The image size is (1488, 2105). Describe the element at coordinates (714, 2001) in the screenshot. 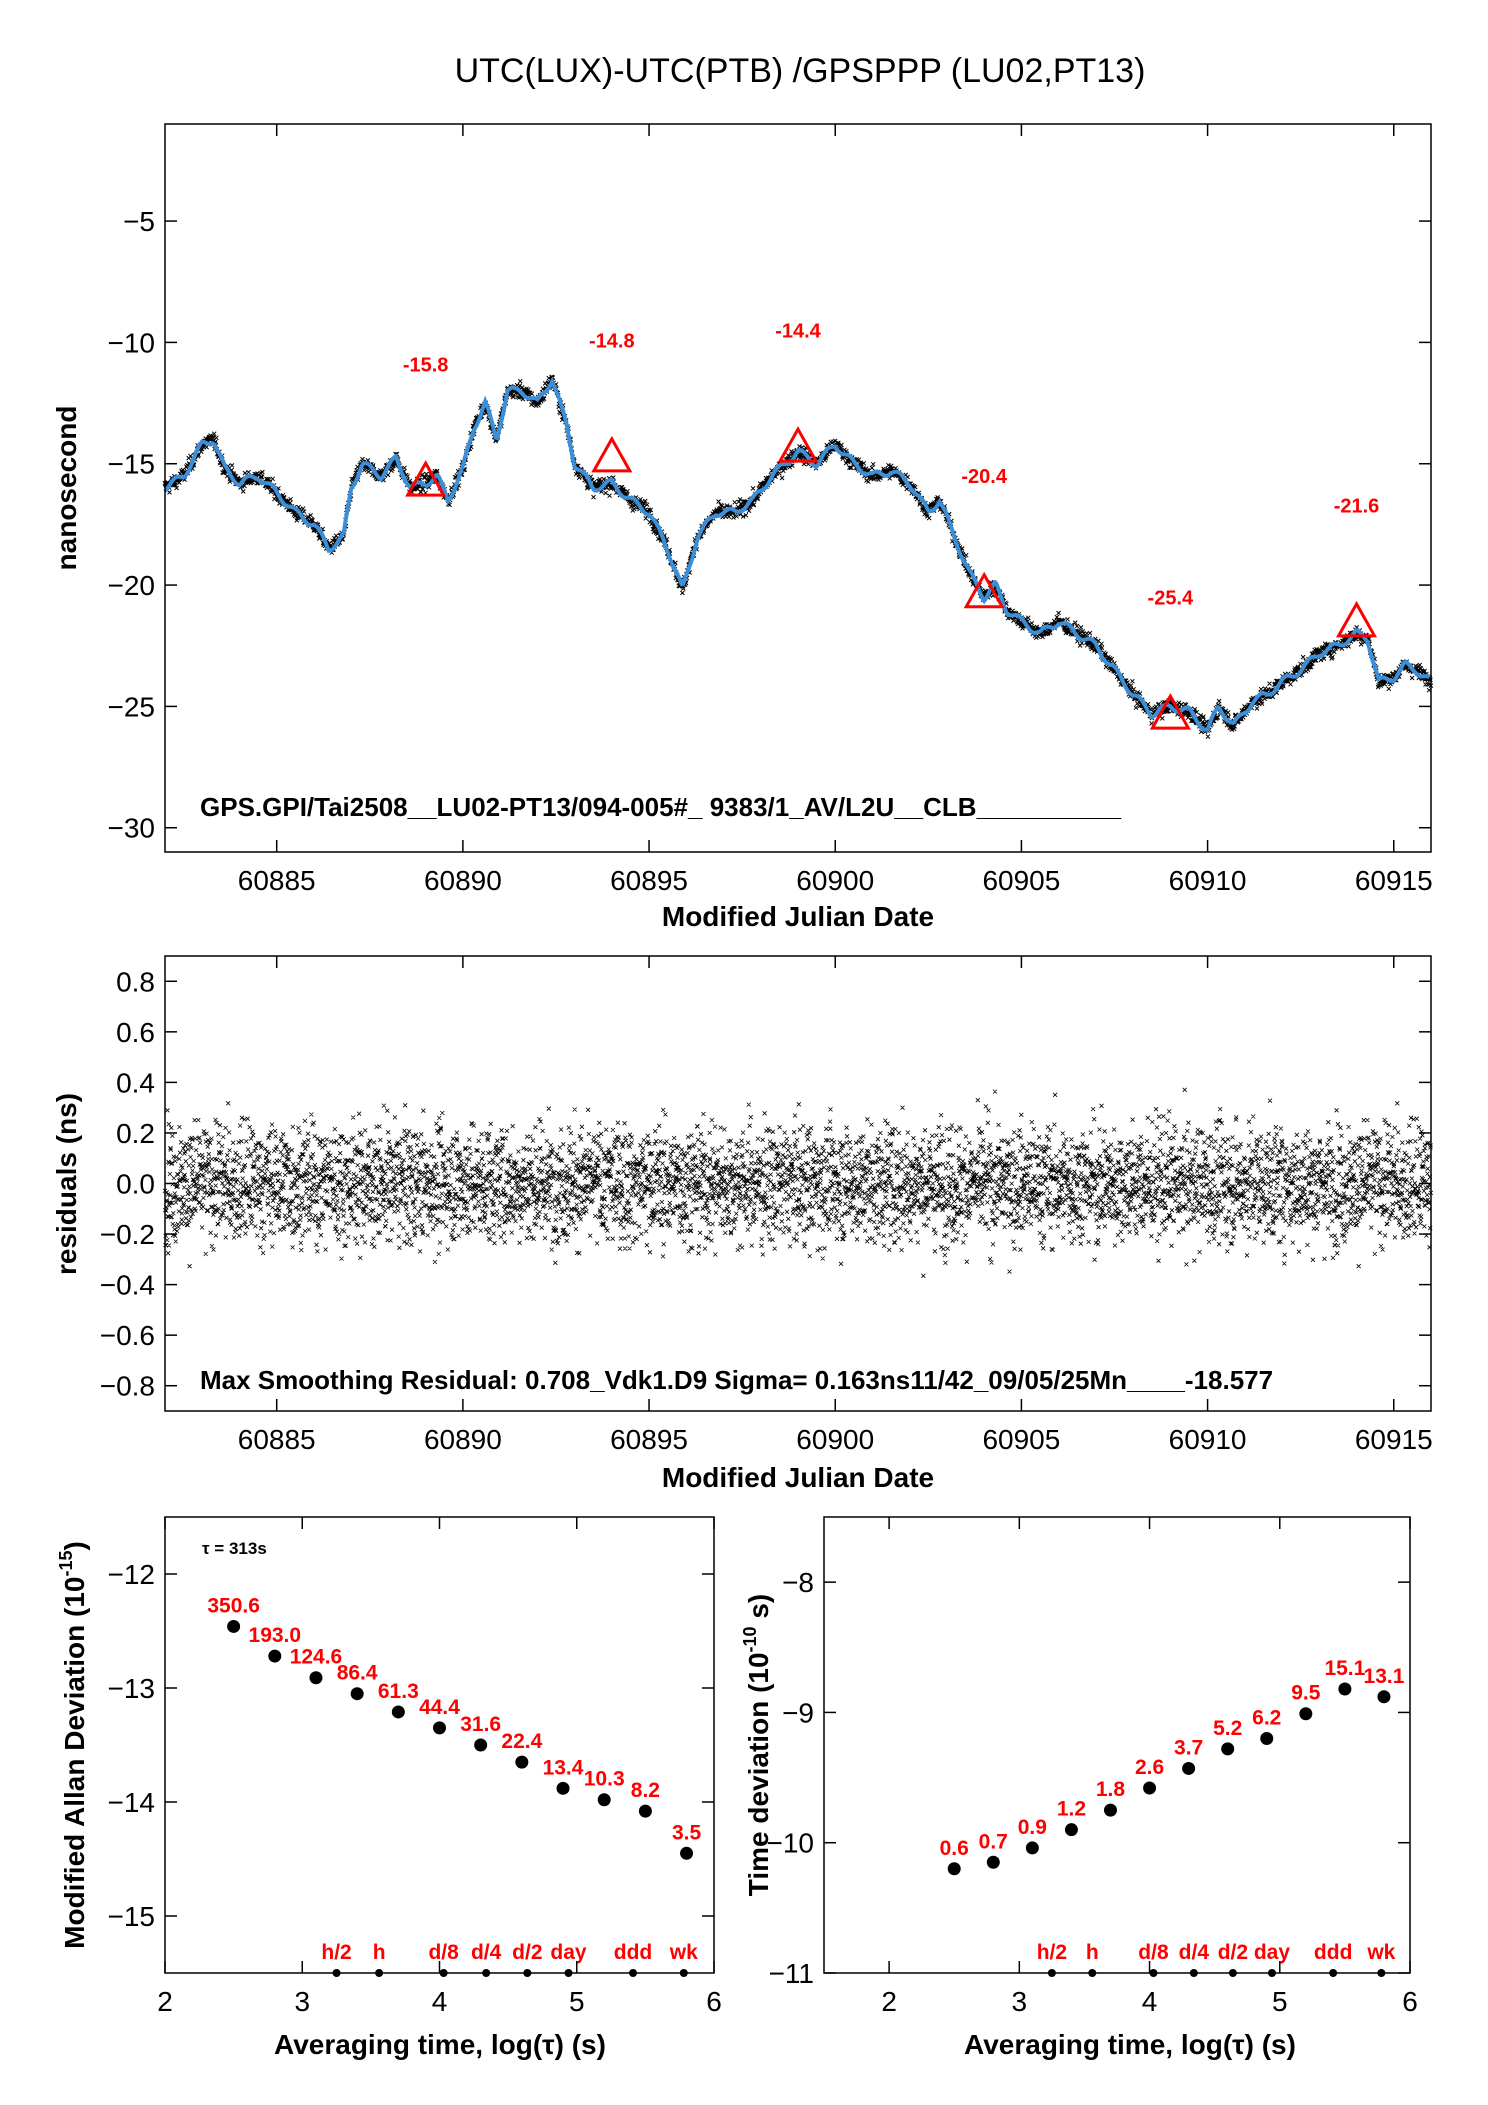

I see `allan-deviation-xtick-label: 6` at that location.